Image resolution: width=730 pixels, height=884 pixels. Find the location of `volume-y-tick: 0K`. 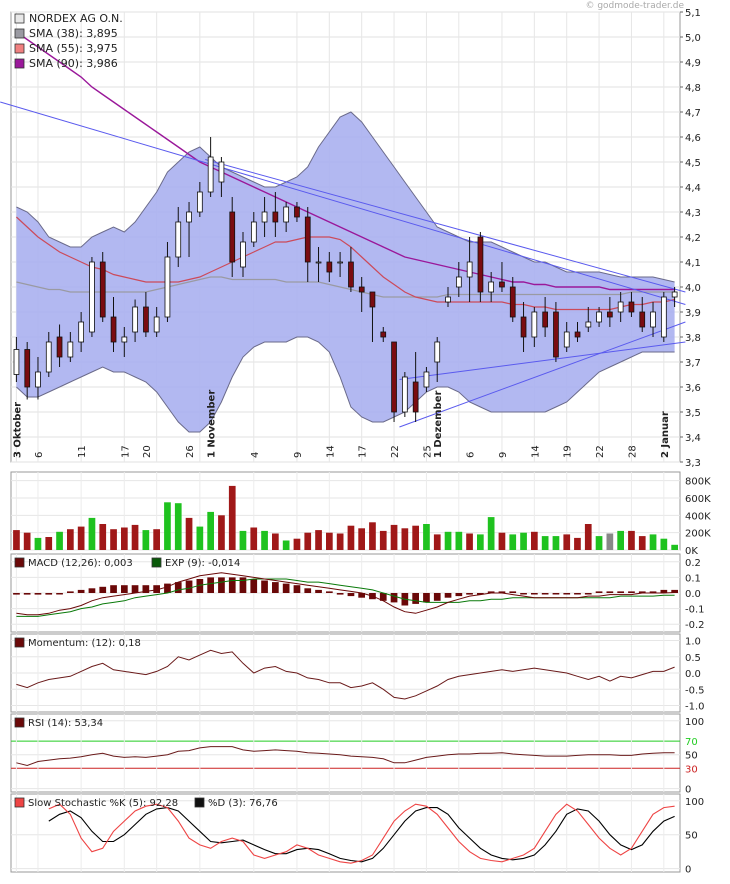

volume-y-tick: 0K is located at coordinates (691, 551).